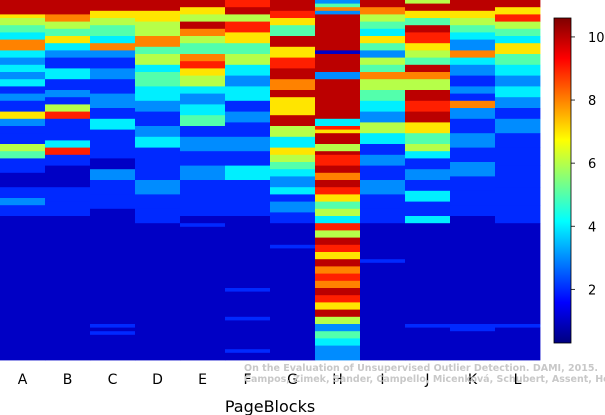 The image size is (605, 415). I want to click on x-tick-label-H: H, so click(337, 380).